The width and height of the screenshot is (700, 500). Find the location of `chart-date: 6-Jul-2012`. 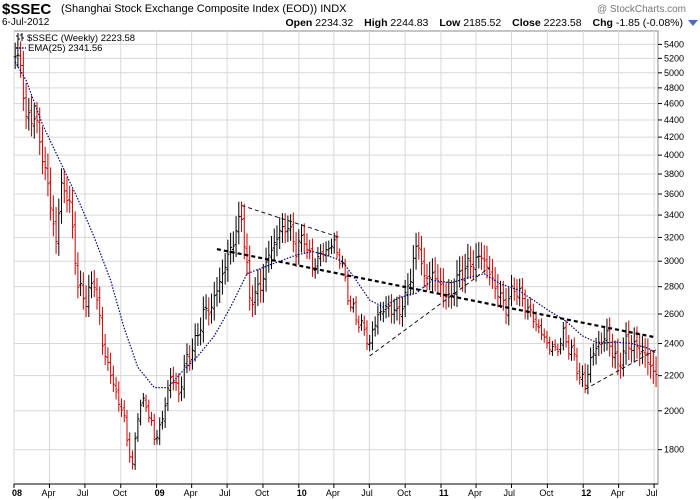

chart-date: 6-Jul-2012 is located at coordinates (26, 22).